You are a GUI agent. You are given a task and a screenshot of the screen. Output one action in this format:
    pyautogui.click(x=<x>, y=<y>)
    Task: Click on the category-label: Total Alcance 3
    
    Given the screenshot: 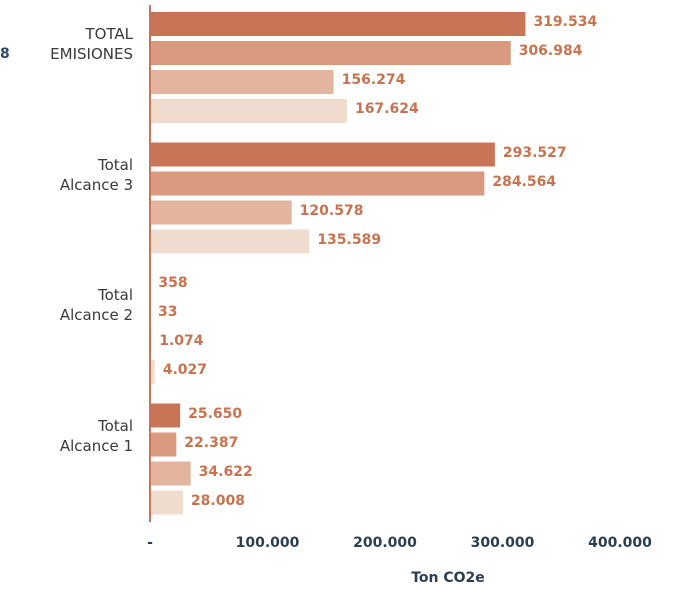 What is the action you would take?
    pyautogui.click(x=96, y=174)
    